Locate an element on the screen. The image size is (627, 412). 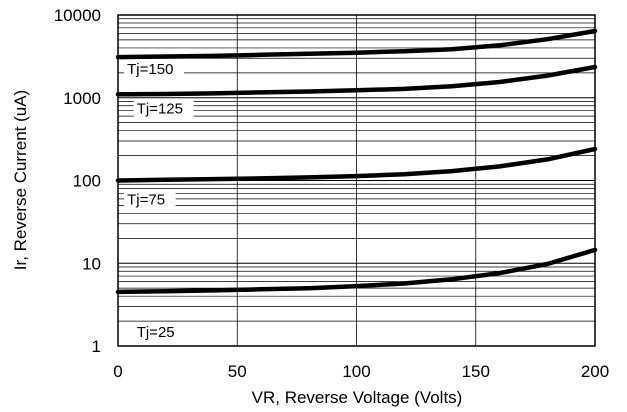
y-tick-label: 10000 is located at coordinates (77, 15).